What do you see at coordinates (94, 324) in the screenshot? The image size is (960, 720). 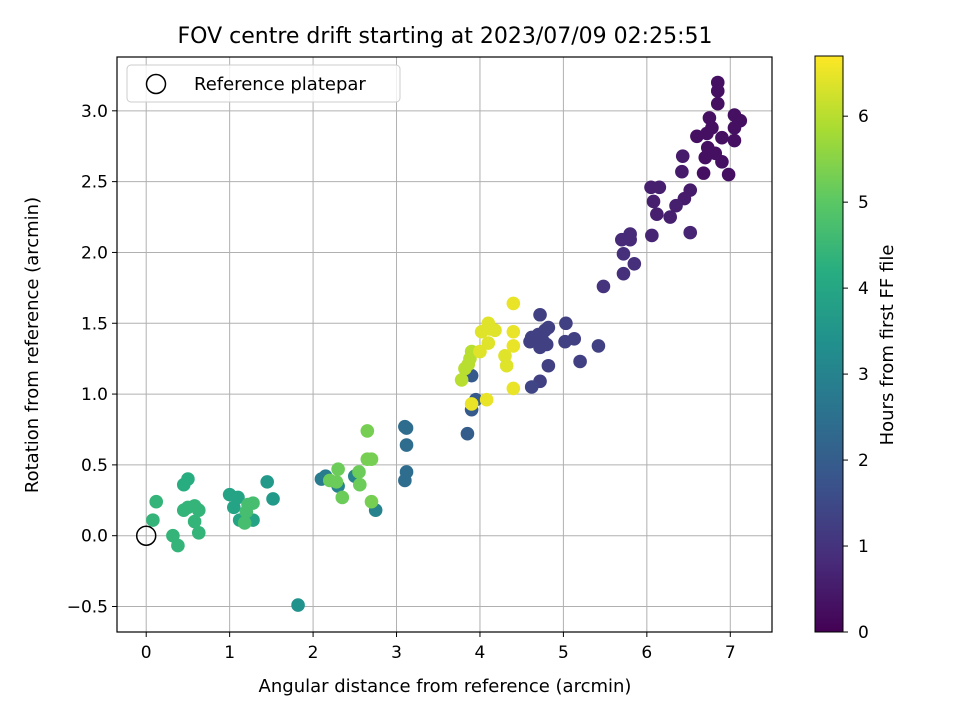 I see `y-tick-label: 1.5` at bounding box center [94, 324].